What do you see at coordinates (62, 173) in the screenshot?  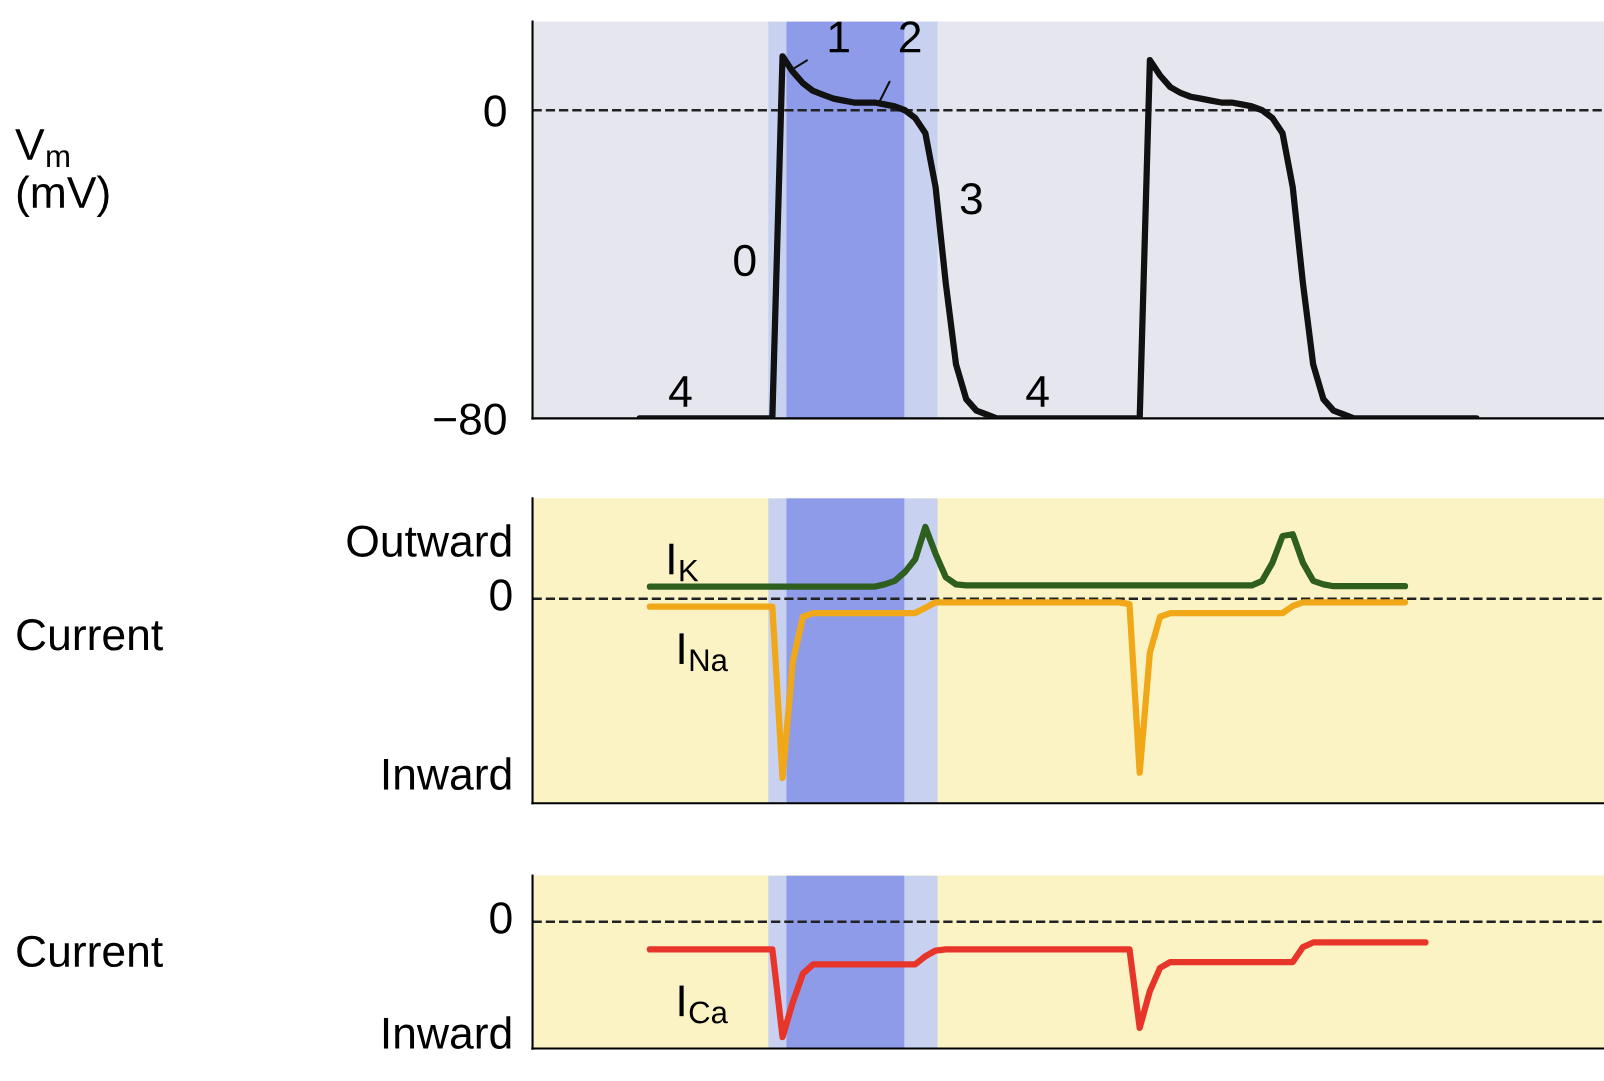 I see `y-axis-title: V$_{m}$ (mV)` at bounding box center [62, 173].